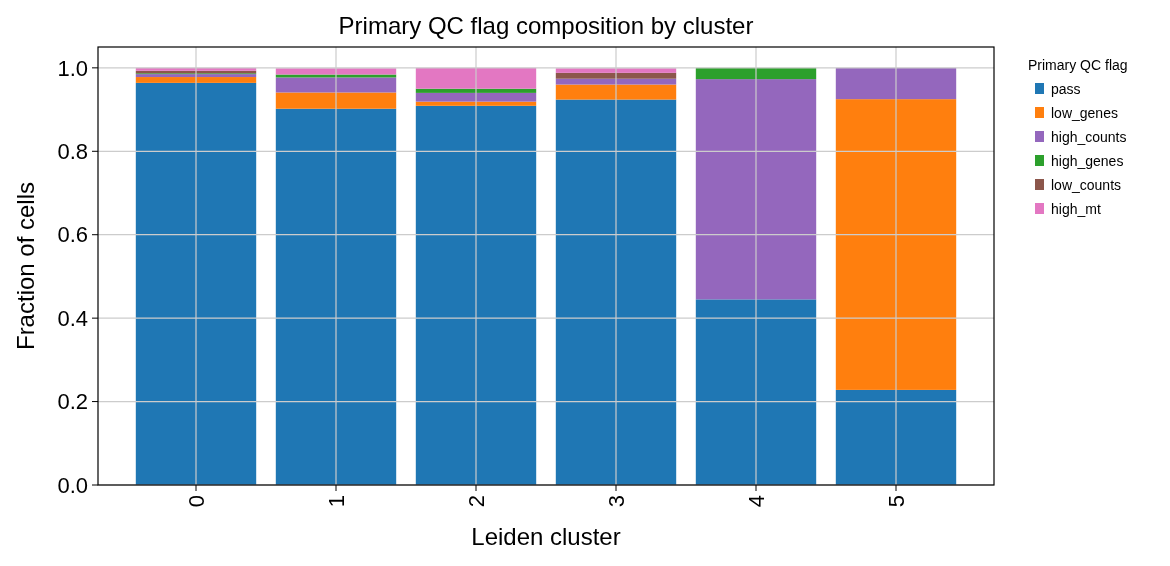  What do you see at coordinates (1084, 112) in the screenshot?
I see `legend-label: low_genes` at bounding box center [1084, 112].